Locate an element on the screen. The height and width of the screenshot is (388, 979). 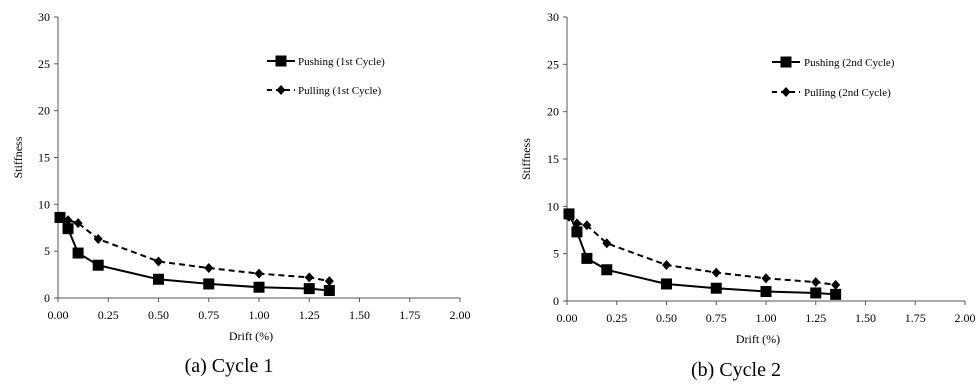
legend-entry: Pushing (1st Cycle) is located at coordinates (326, 61).